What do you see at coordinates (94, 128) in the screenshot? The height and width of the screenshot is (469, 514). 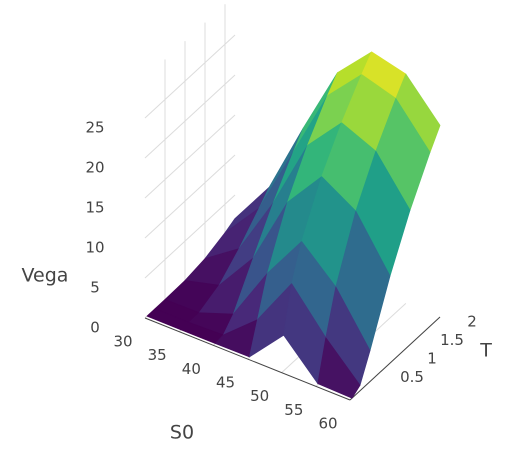 I see `z-tick-label: 25` at bounding box center [94, 128].